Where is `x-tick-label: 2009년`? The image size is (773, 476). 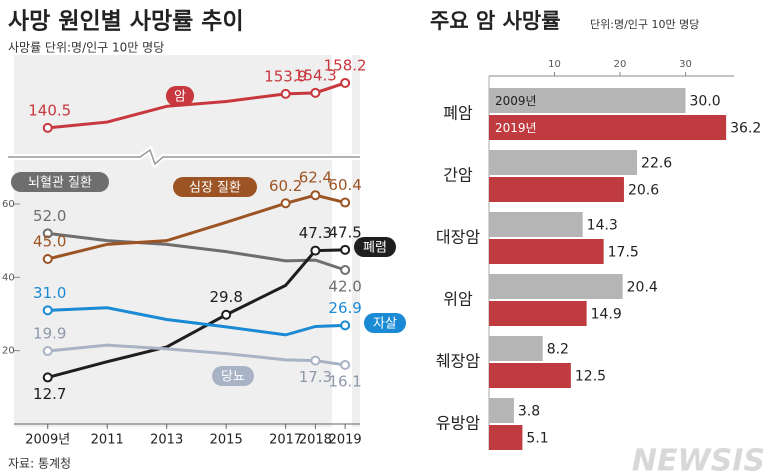 x-tick-label: 2009년 is located at coordinates (47, 440).